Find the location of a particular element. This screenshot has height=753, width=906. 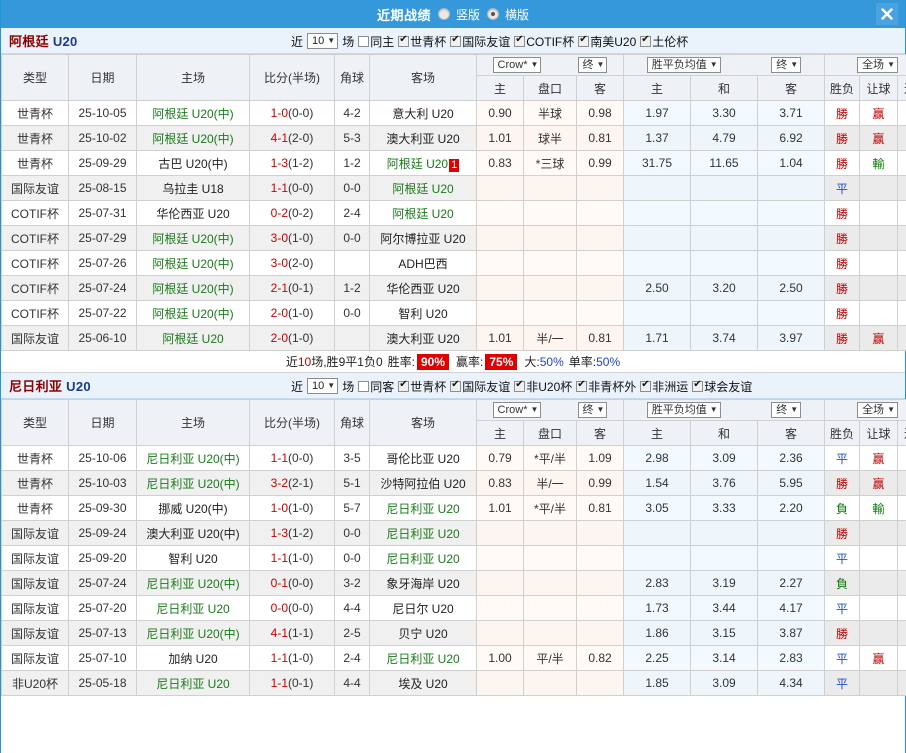

period-select-1b: 终 ▼ is located at coordinates (786, 65).